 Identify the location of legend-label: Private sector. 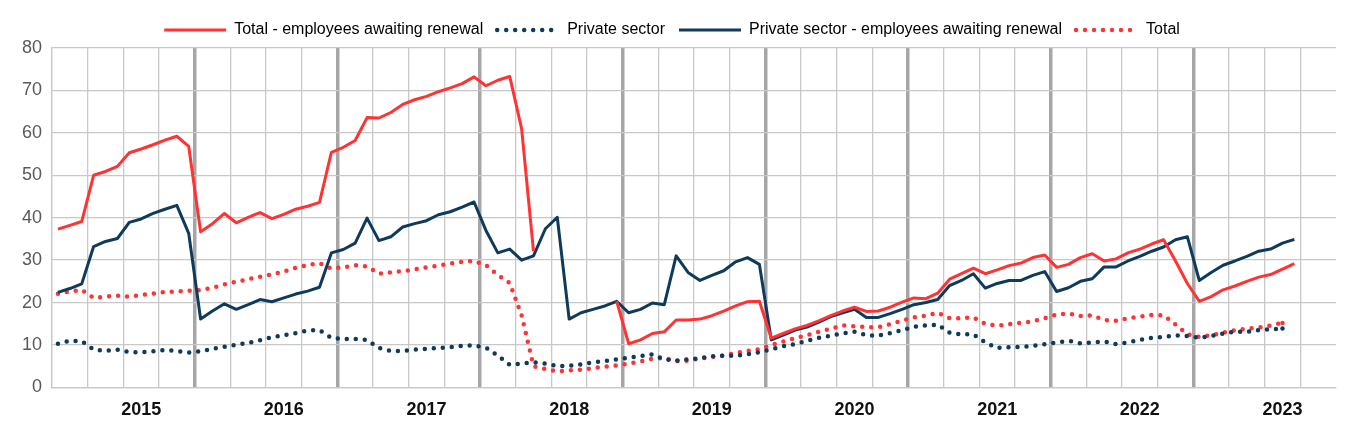
(616, 29).